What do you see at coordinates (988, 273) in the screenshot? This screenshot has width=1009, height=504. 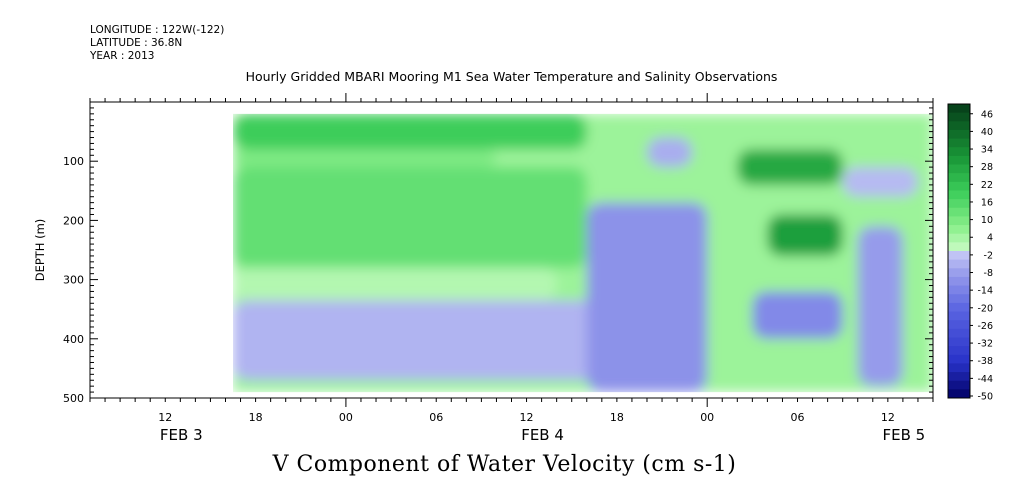 I see `colorbar-label: -8` at bounding box center [988, 273].